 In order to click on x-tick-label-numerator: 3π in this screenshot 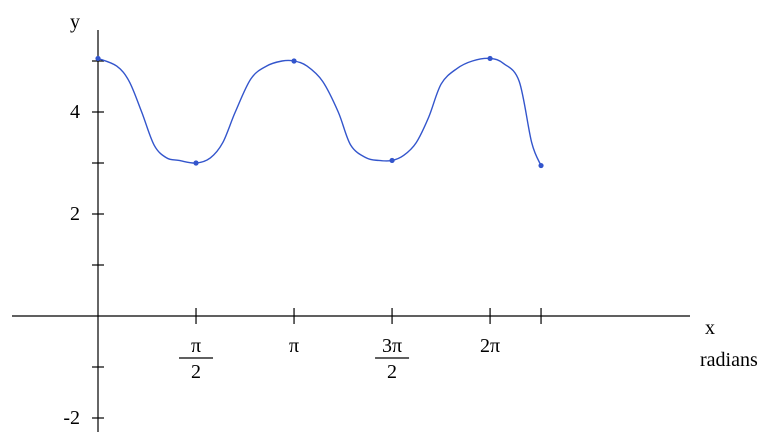, I will do `click(392, 346)`.